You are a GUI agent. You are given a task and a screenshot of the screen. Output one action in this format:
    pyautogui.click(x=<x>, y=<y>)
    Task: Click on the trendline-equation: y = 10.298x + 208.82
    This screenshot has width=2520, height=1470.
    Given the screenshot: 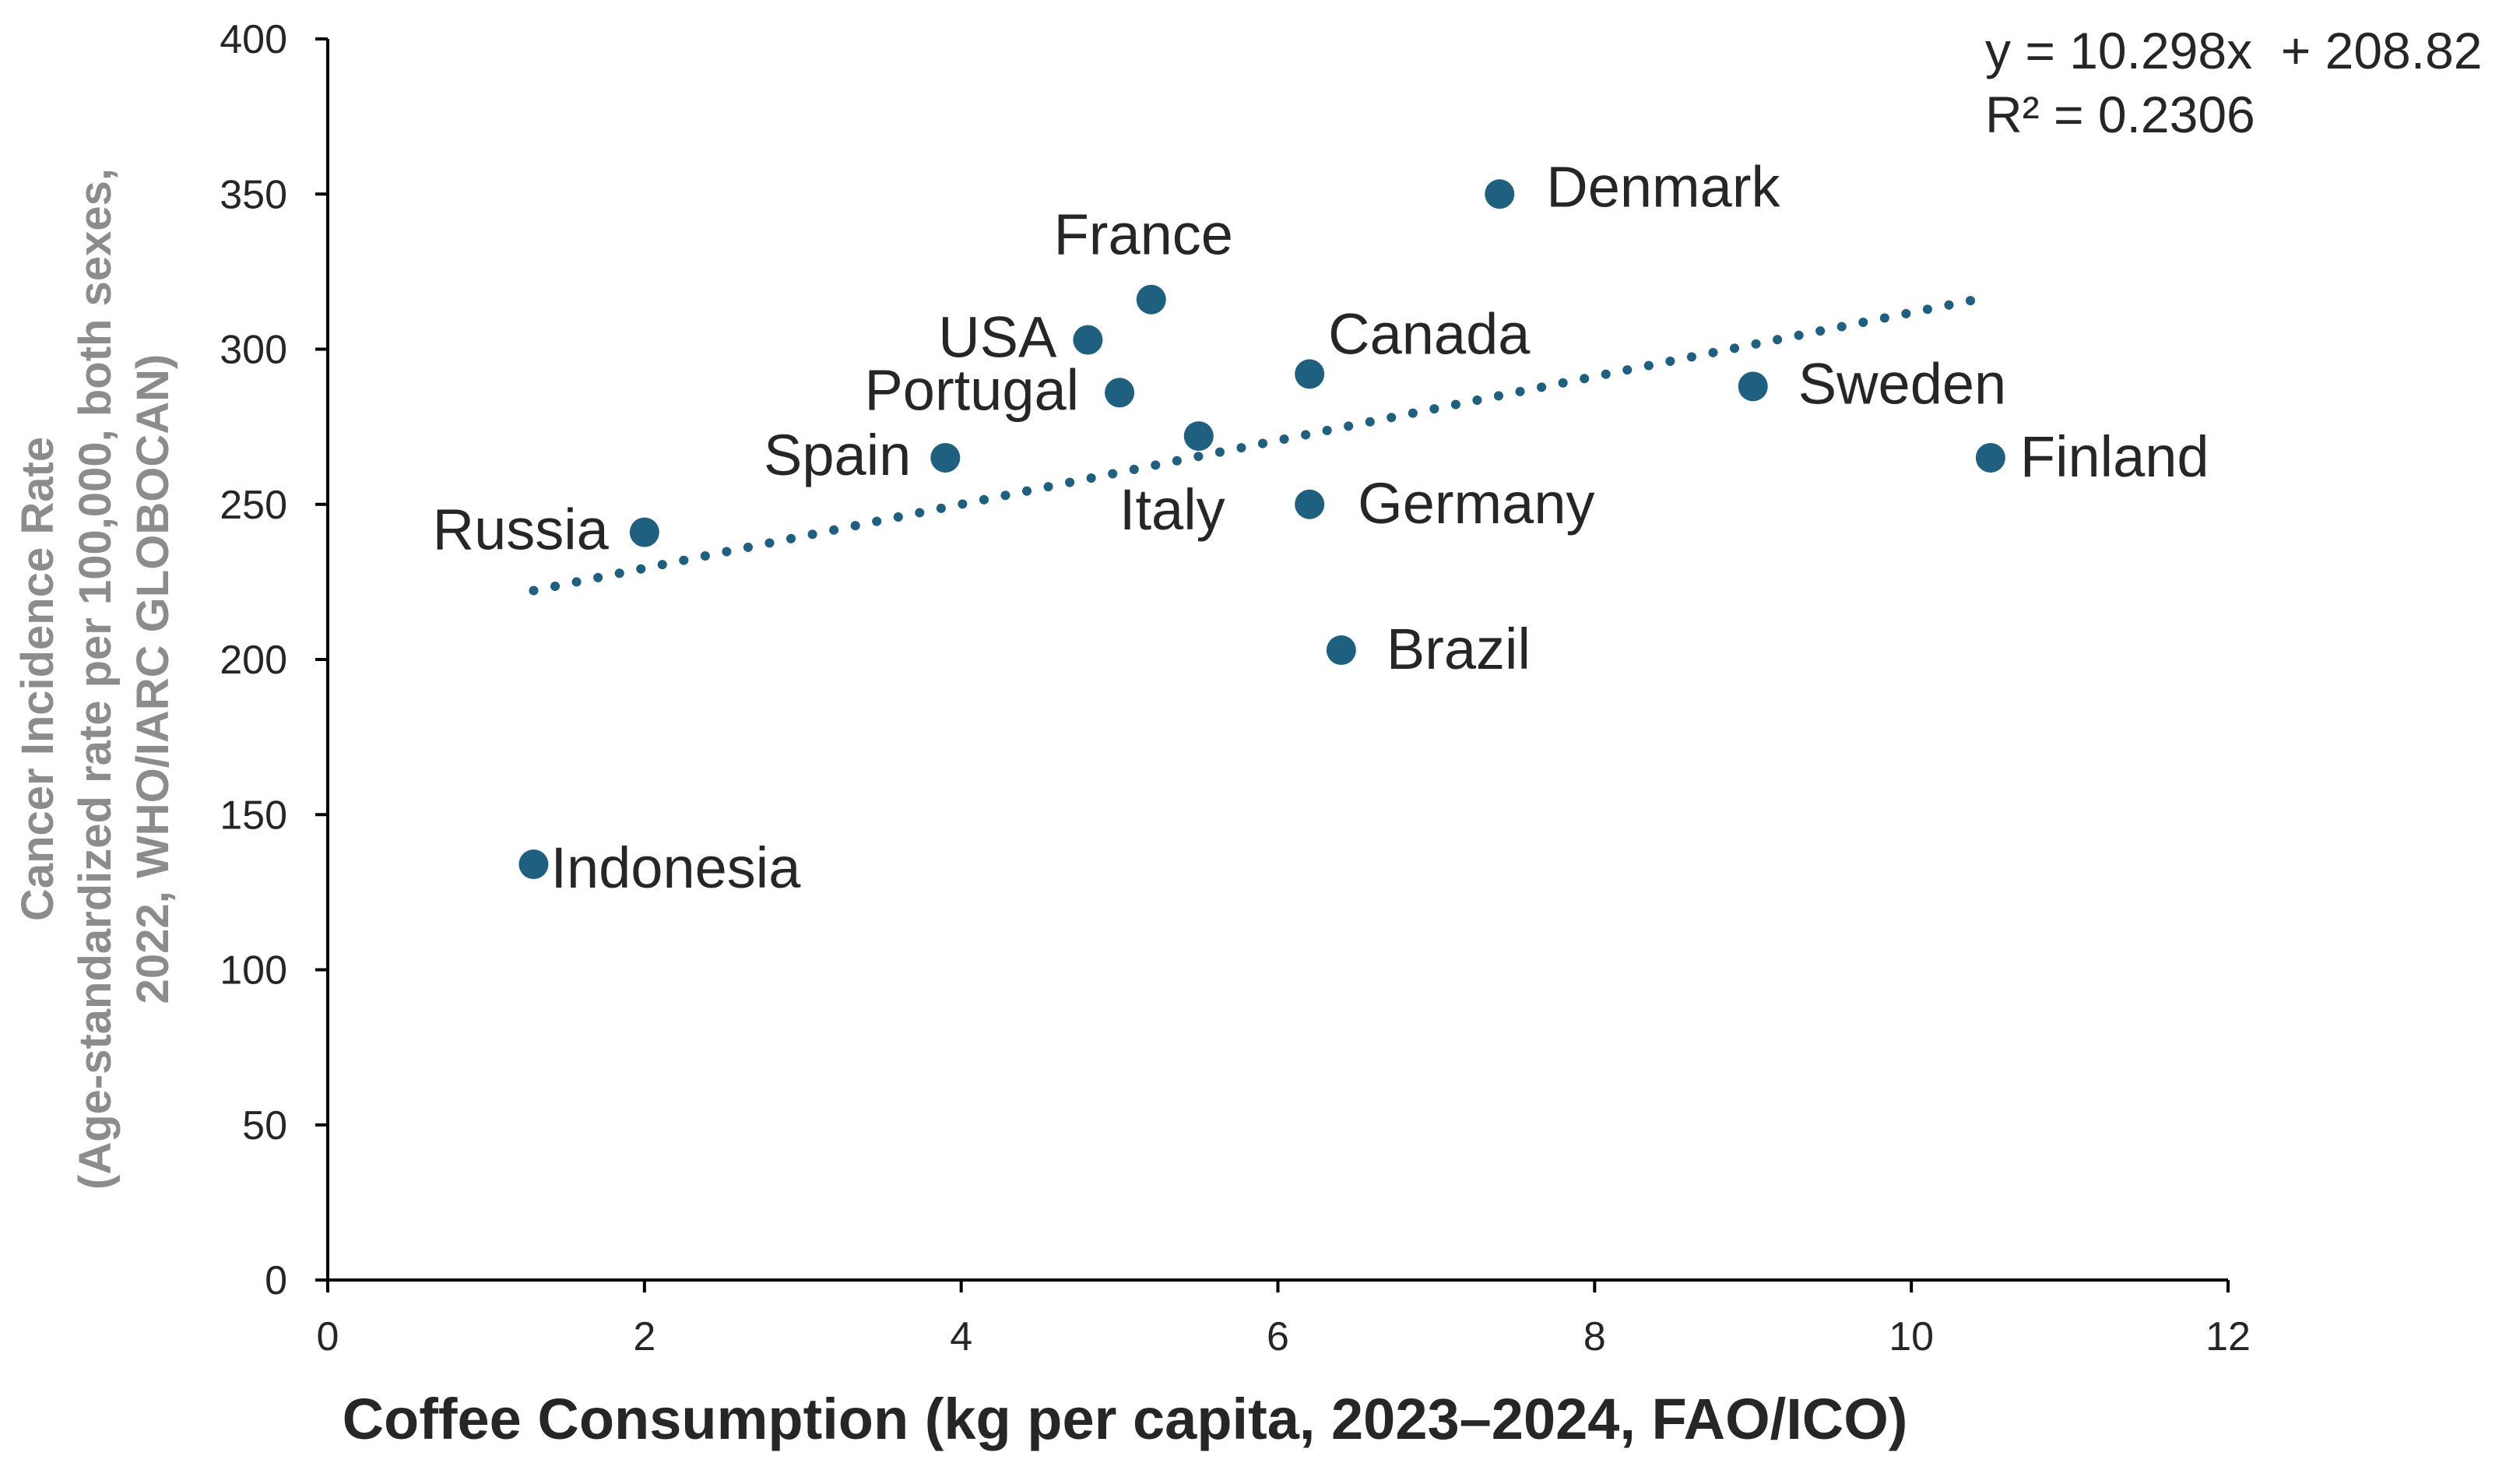 What is the action you would take?
    pyautogui.click(x=2234, y=50)
    